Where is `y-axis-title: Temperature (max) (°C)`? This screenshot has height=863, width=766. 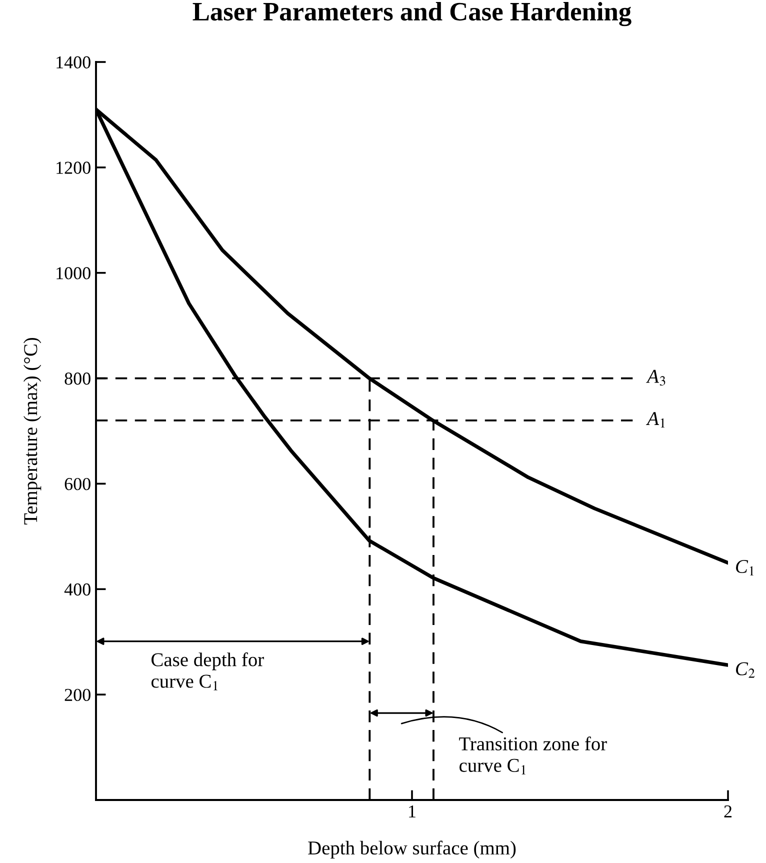 y-axis-title: Temperature (max) (°C) is located at coordinates (33, 431).